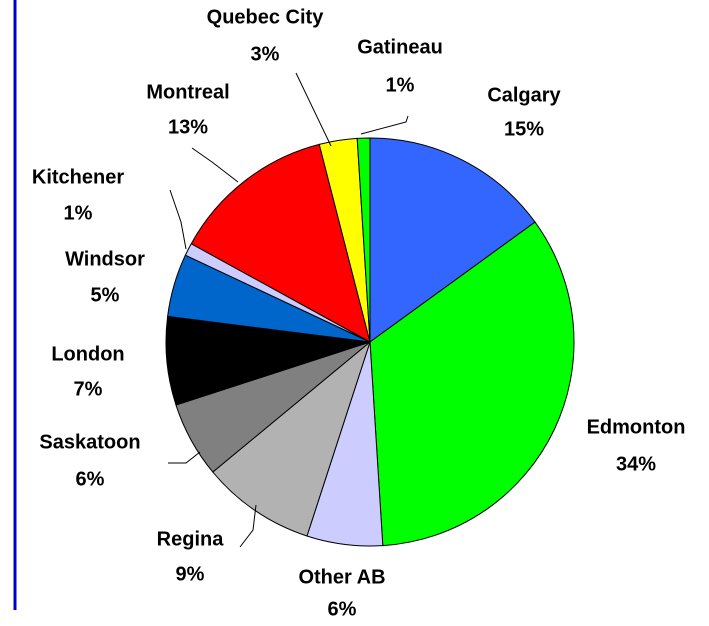  Describe the element at coordinates (636, 464) in the screenshot. I see `slice-value-label: 34%` at that location.